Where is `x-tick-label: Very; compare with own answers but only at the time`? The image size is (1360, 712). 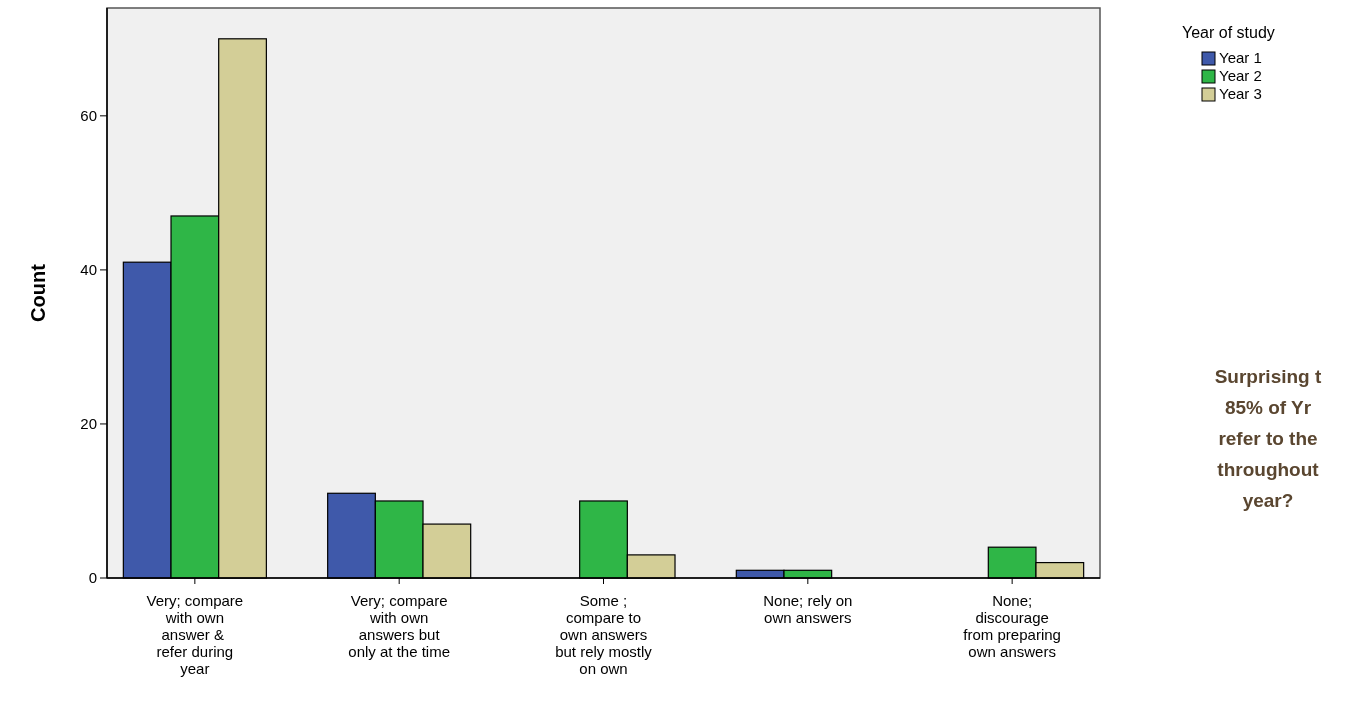
x-tick-label: Very; compare with own answers but only at the time is located at coordinates (399, 626).